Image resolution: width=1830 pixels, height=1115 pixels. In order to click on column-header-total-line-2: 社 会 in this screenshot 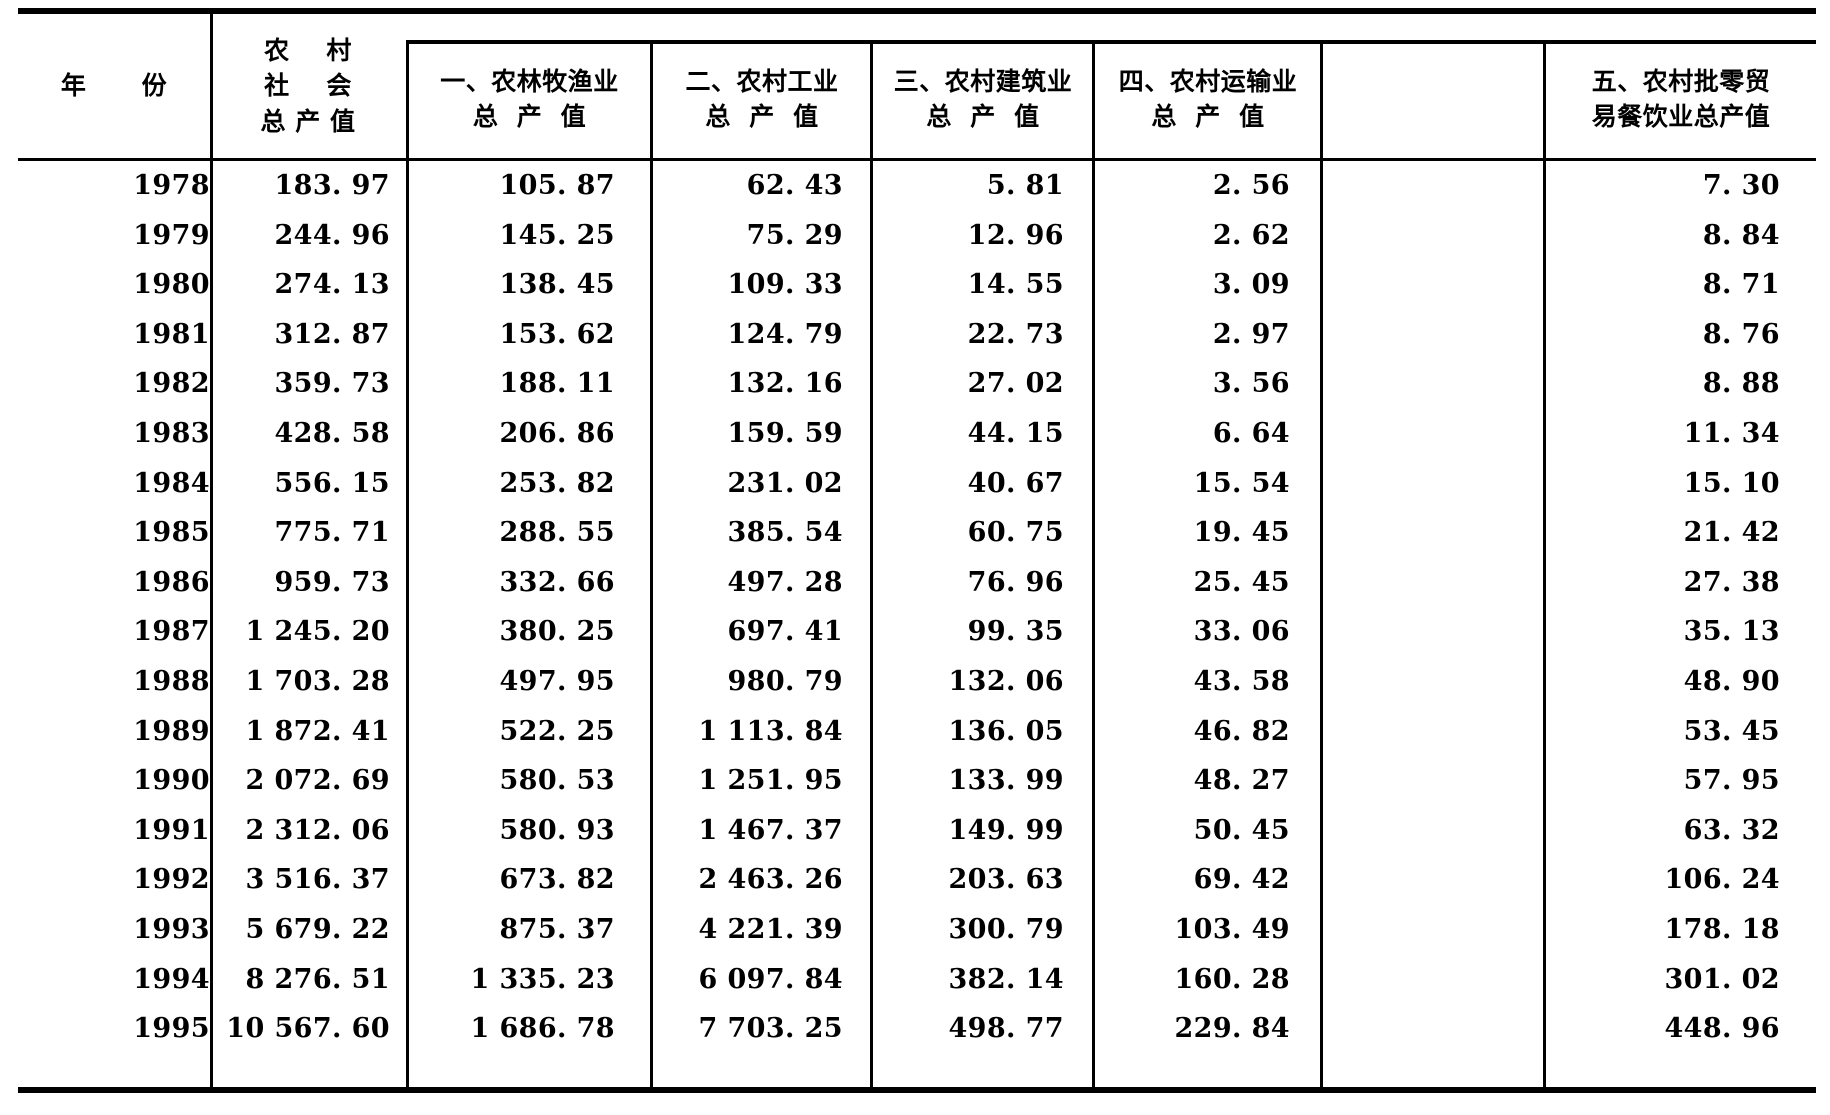, I will do `click(308, 86)`.